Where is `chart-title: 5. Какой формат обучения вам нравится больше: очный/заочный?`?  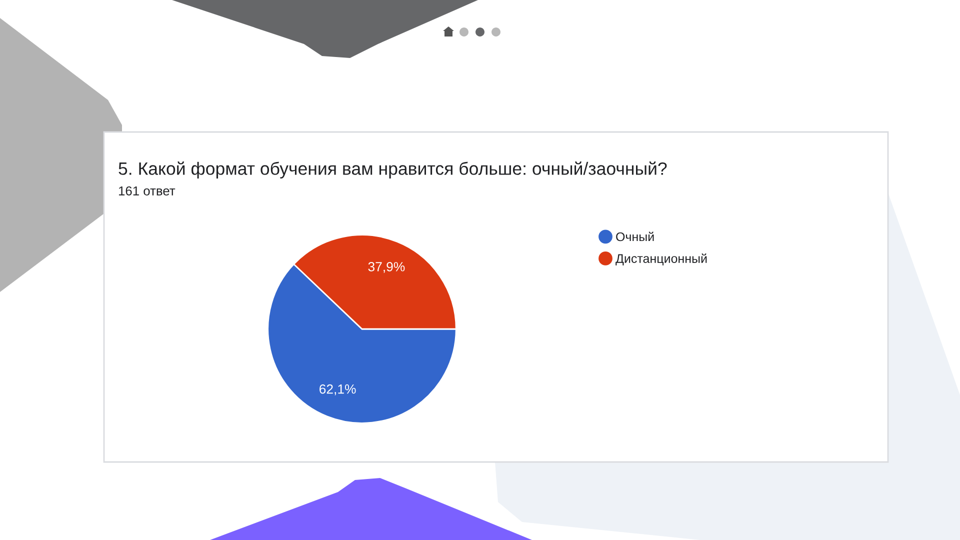
chart-title: 5. Какой формат обучения вам нравится больше: очный/заочный? is located at coordinates (392, 170).